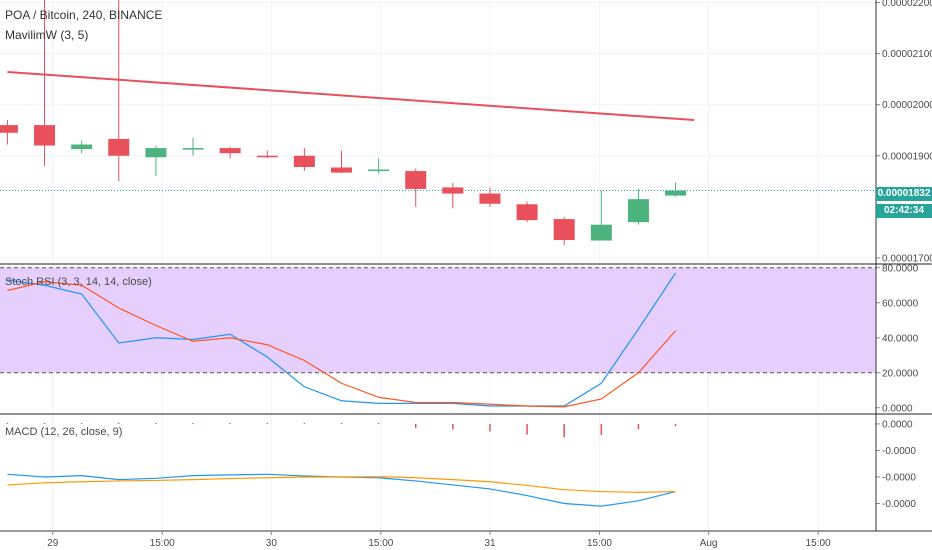 The width and height of the screenshot is (932, 550). I want to click on x-tick-label: 31, so click(490, 543).